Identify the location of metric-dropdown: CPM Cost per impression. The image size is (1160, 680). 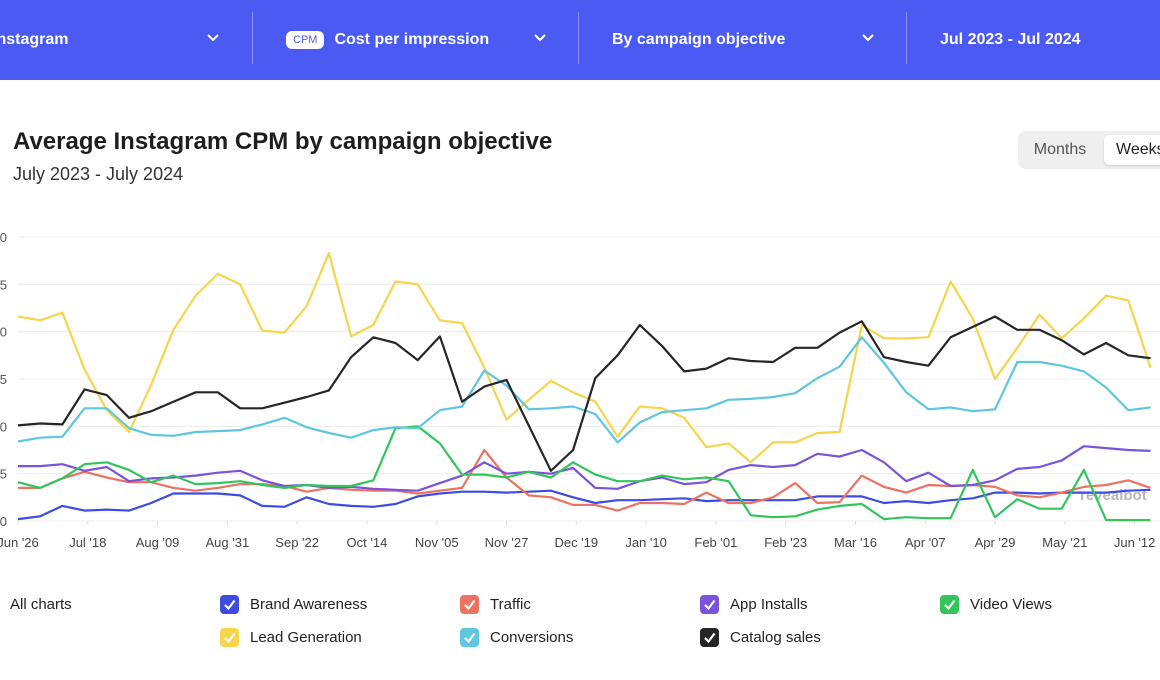
(387, 40).